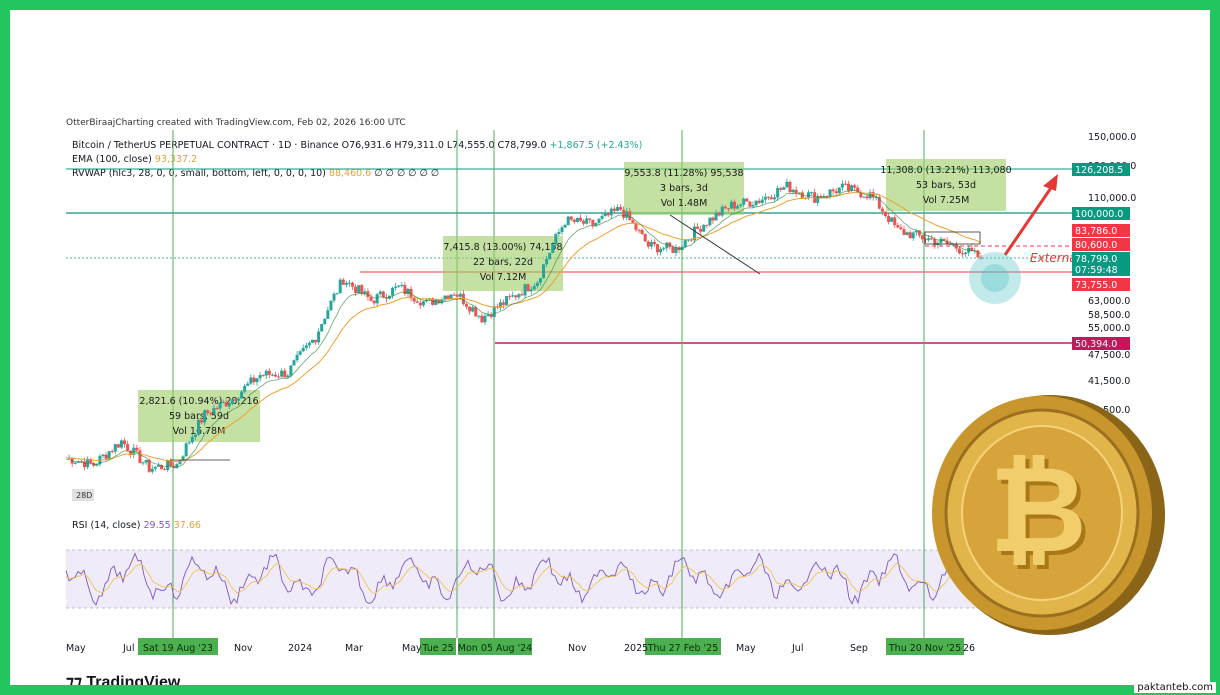 The image size is (1220, 695). What do you see at coordinates (1109, 328) in the screenshot?
I see `price-tick: 55,000.0` at bounding box center [1109, 328].